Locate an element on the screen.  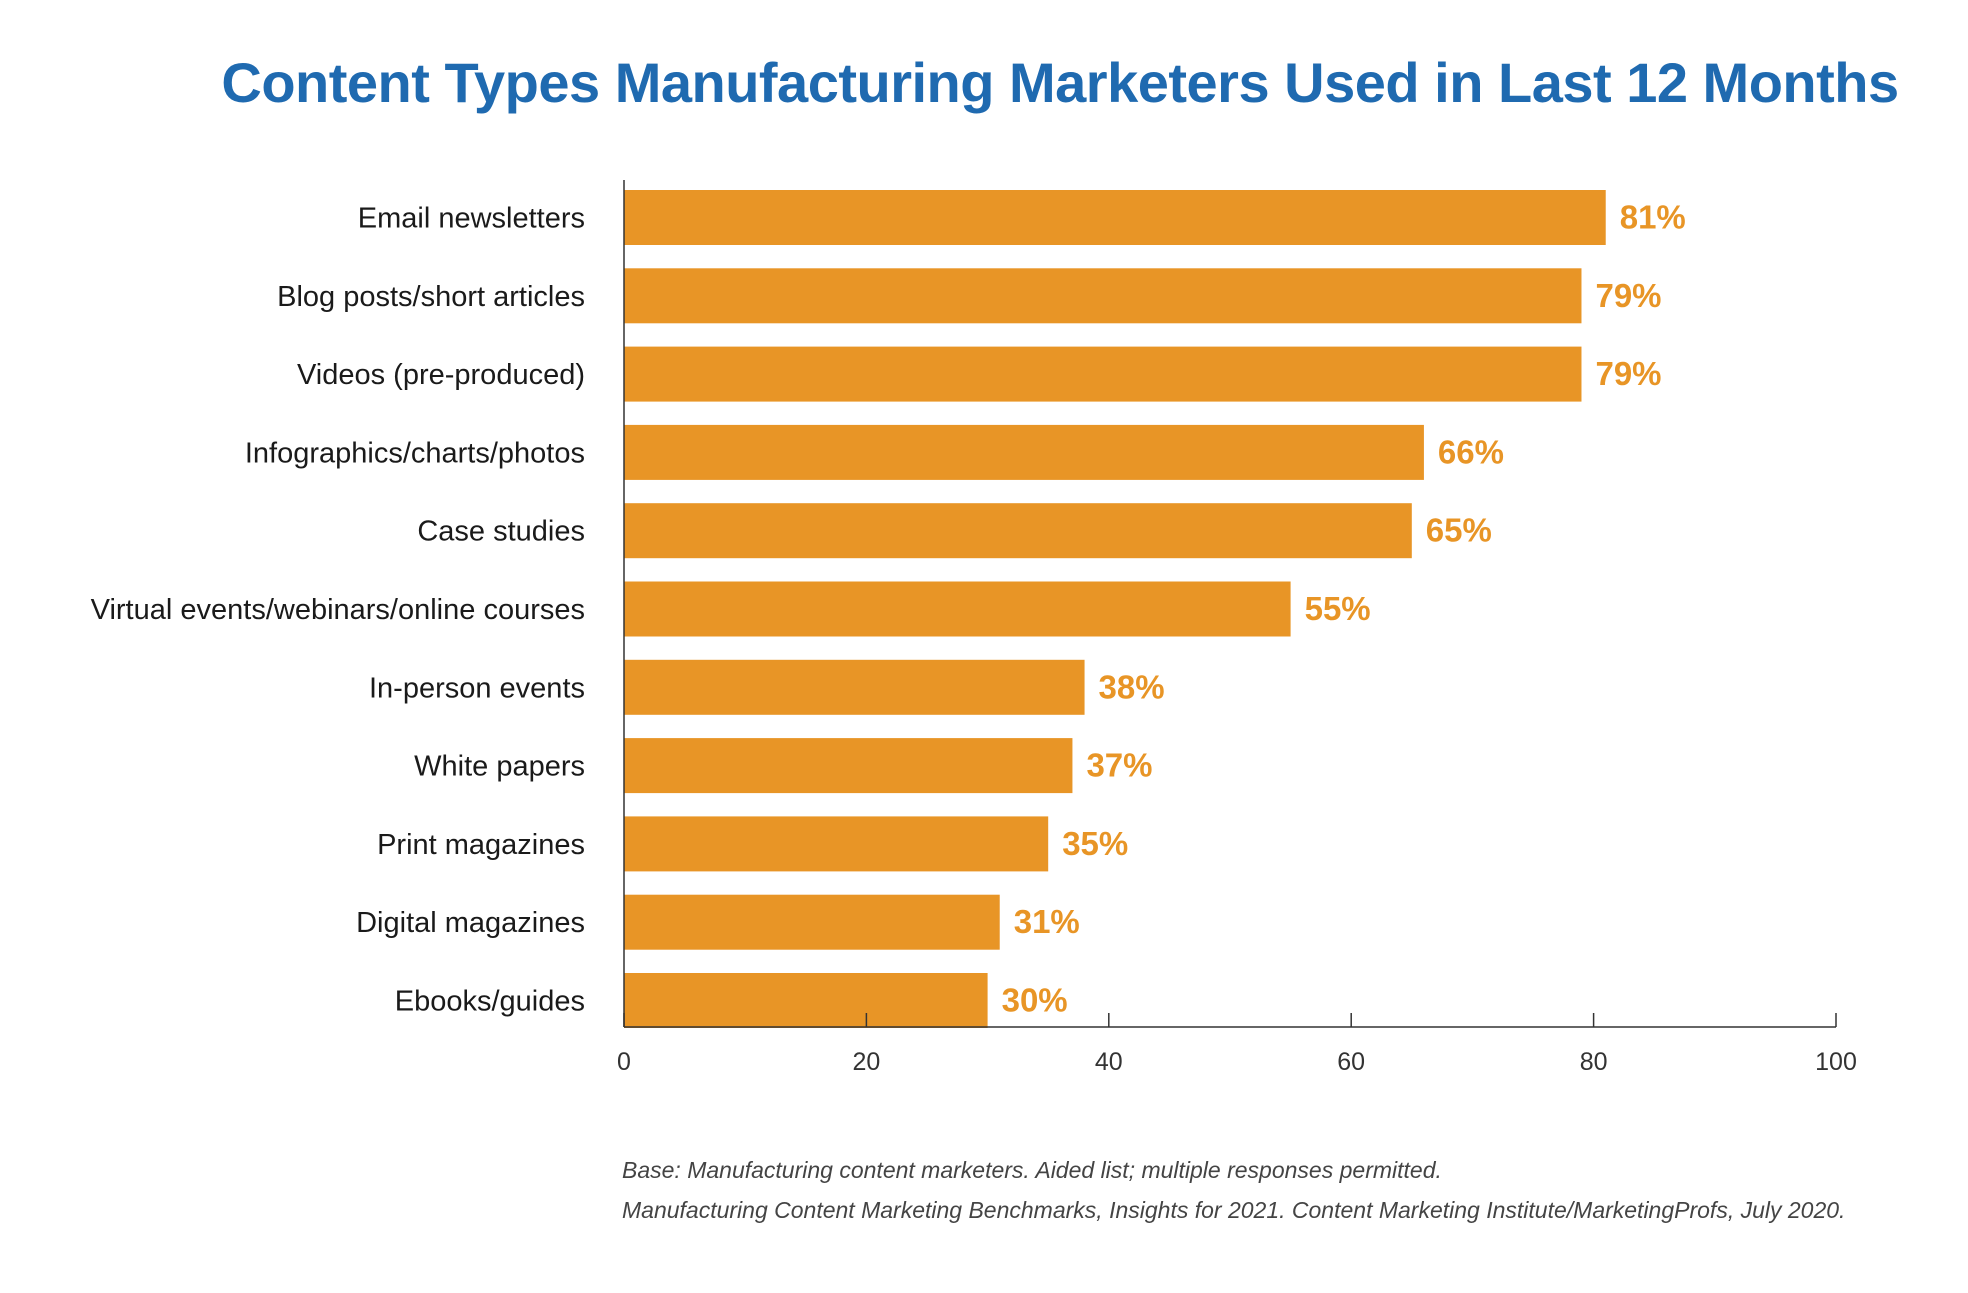
value-label: 55% is located at coordinates (1338, 608).